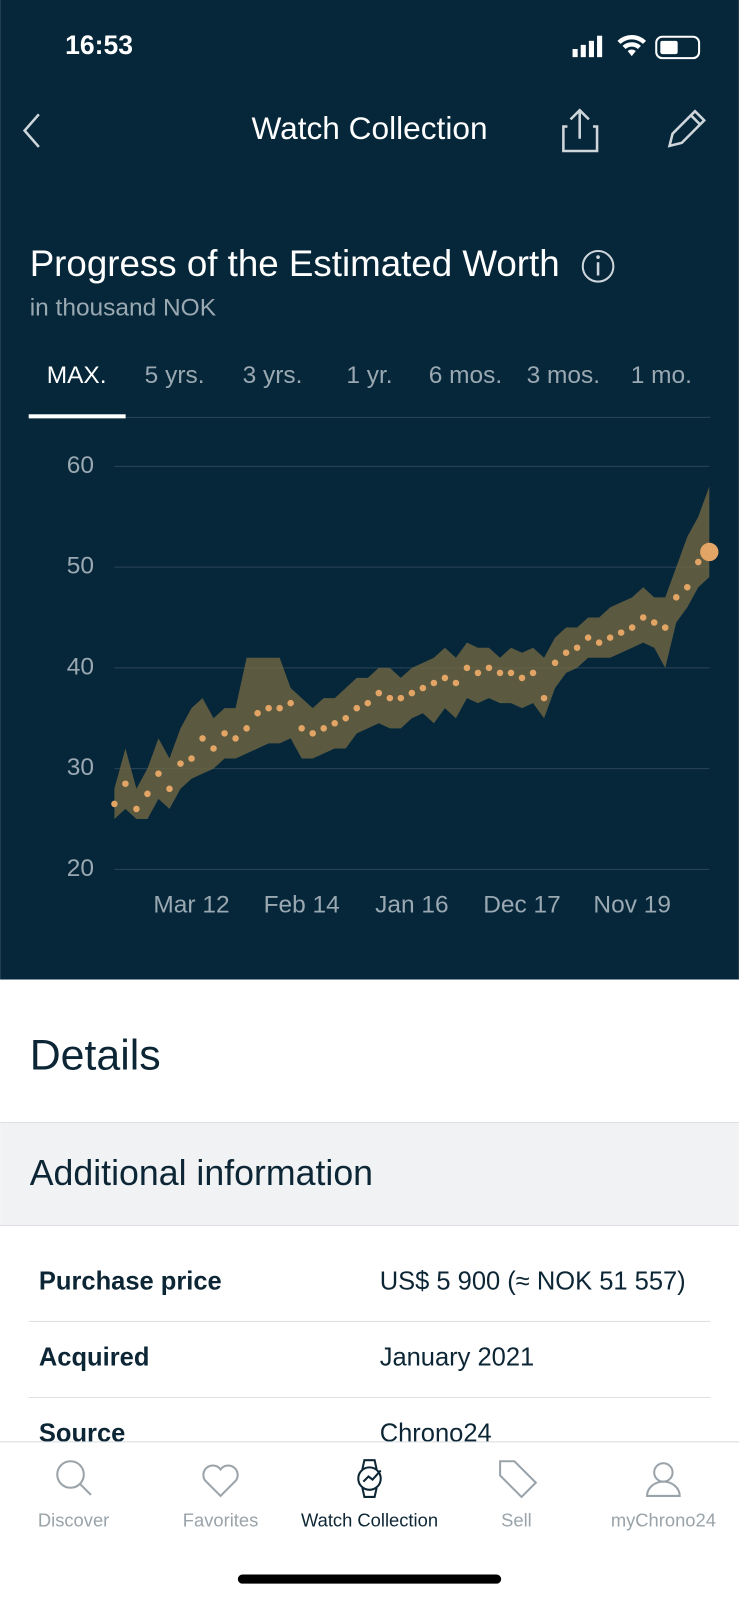 This screenshot has width=739, height=1605. What do you see at coordinates (80, 868) in the screenshot?
I see `y-tick-label: 20` at bounding box center [80, 868].